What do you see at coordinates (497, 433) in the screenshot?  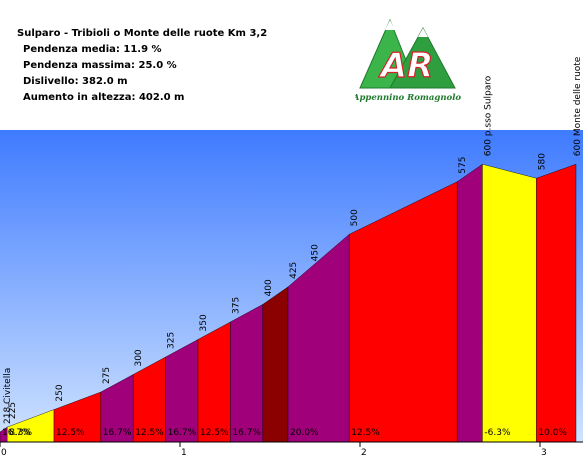 I see `grade-label: -6.3%` at bounding box center [497, 433].